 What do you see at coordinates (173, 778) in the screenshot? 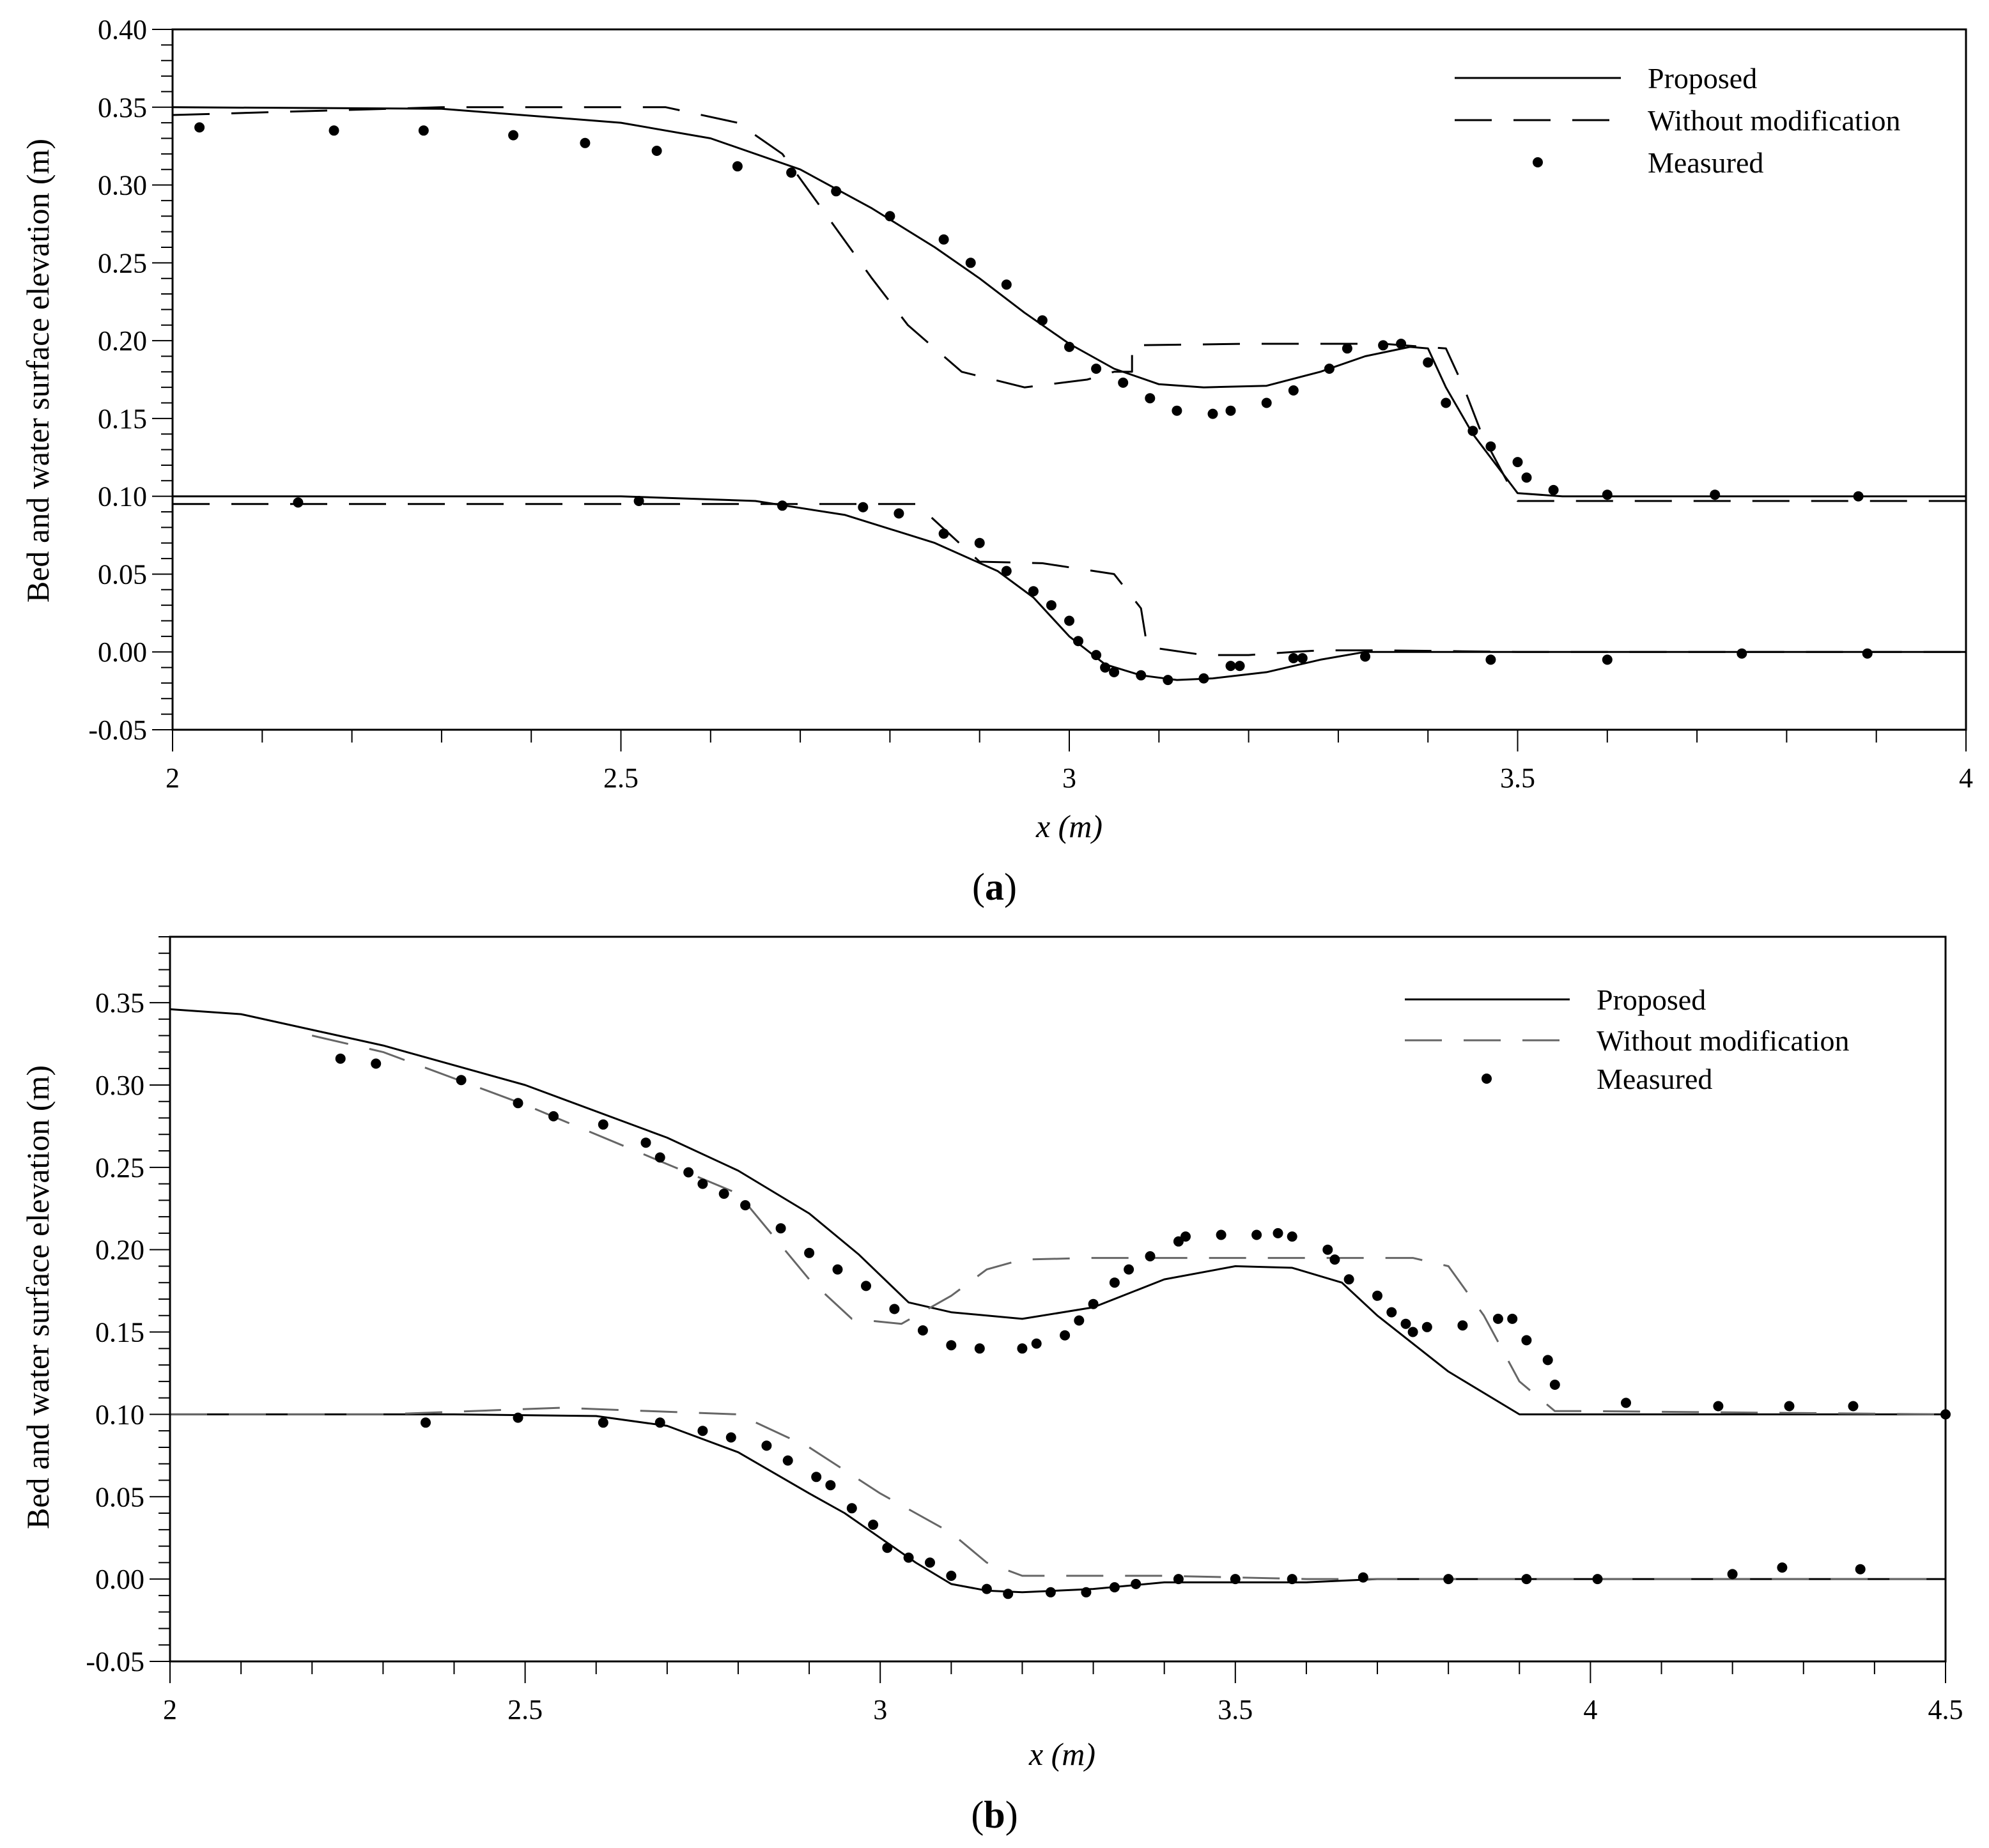
I see `x-tick-label: 2` at bounding box center [173, 778].